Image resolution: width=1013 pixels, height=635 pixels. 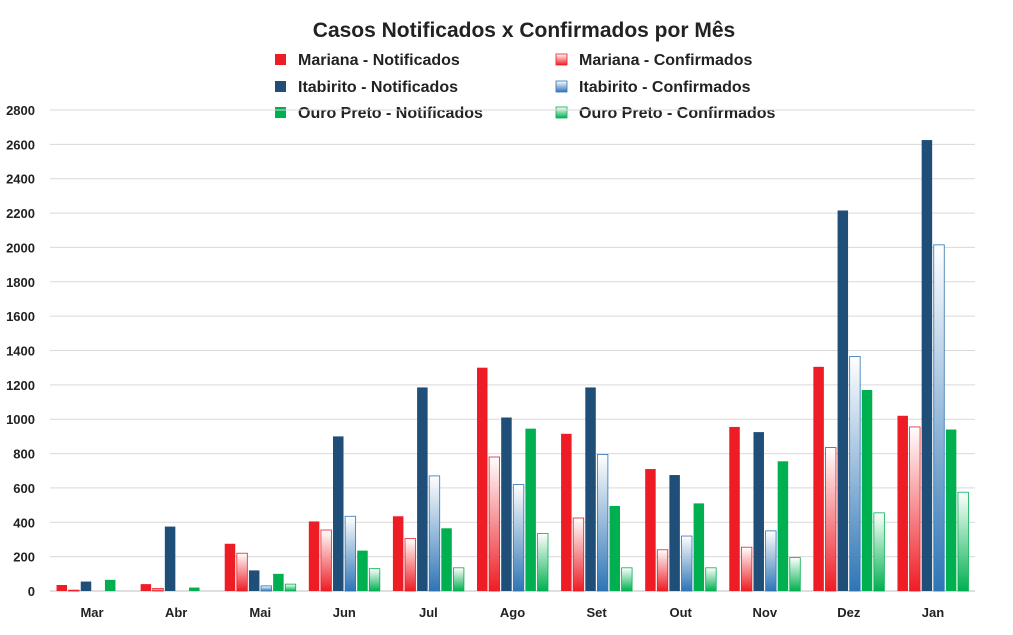 What do you see at coordinates (350, 553) in the screenshot?
I see `bar-itabirito-confirmados-jun` at bounding box center [350, 553].